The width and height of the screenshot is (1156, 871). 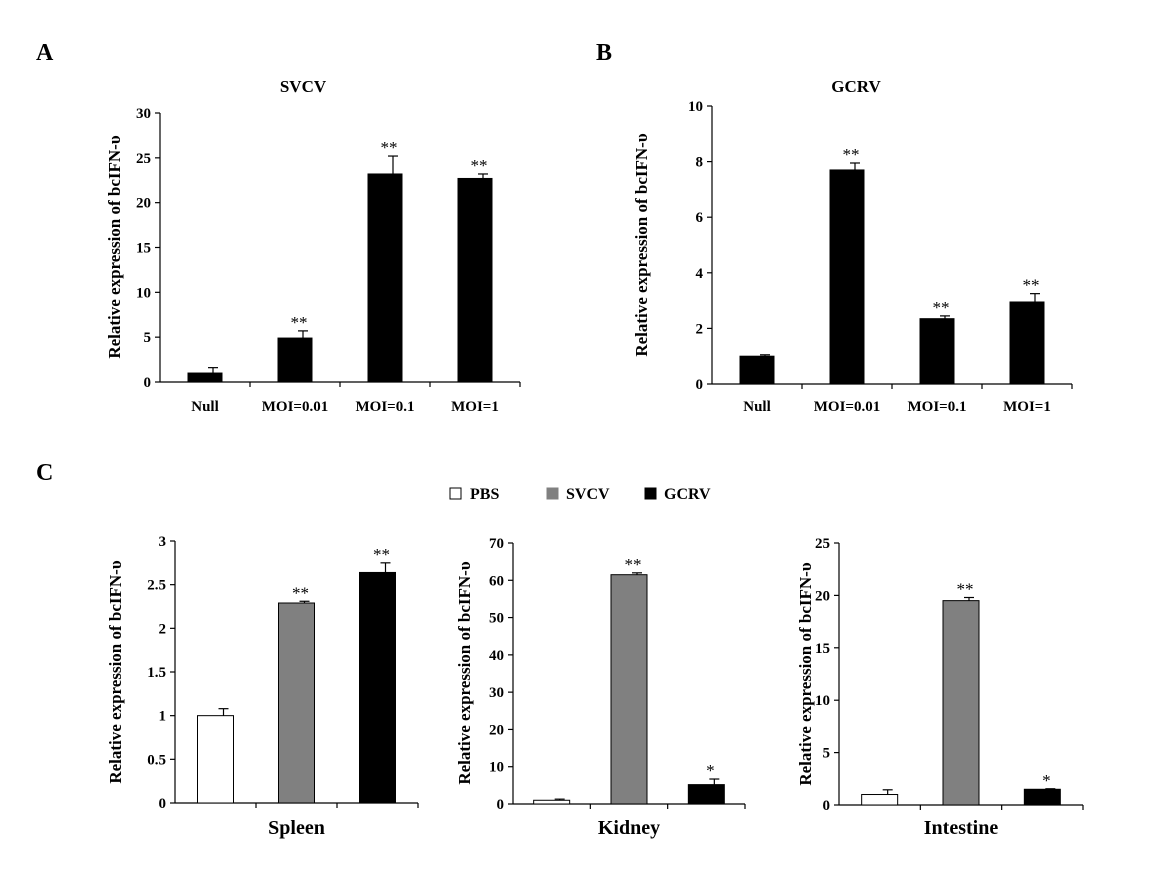 I want to click on legend-label-pbs: PBS, so click(x=484, y=494).